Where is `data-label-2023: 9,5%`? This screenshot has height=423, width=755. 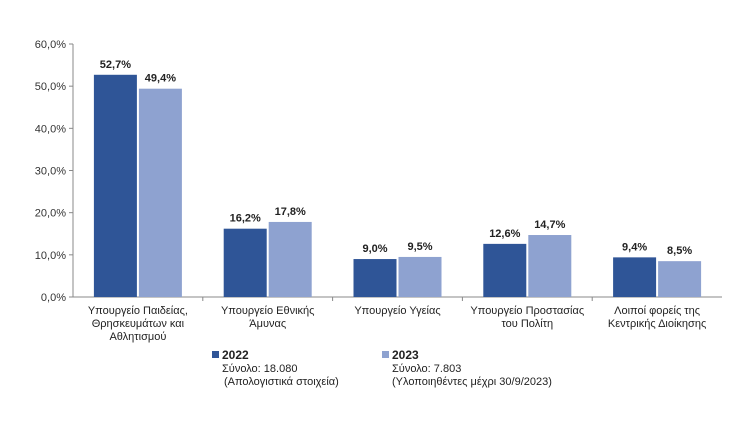
data-label-2023: 9,5% is located at coordinates (419, 247).